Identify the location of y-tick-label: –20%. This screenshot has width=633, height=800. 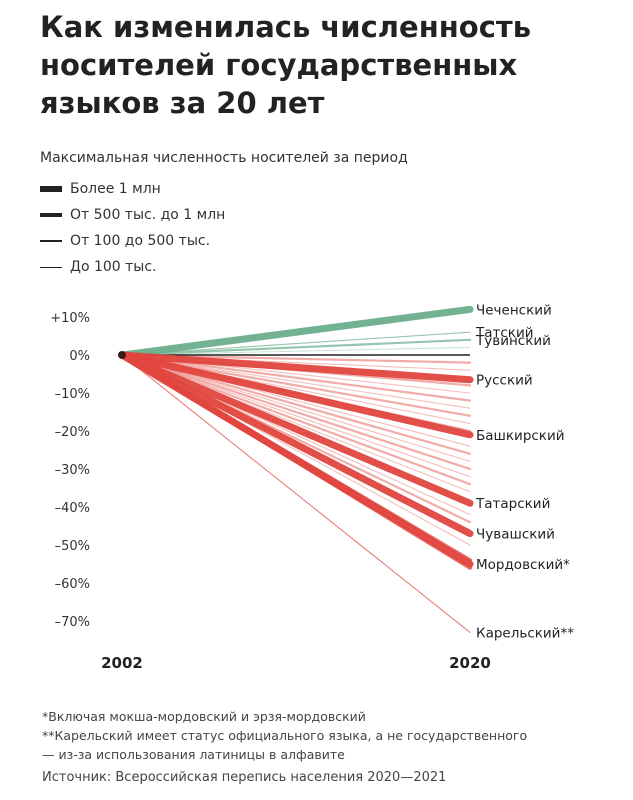
(72, 432).